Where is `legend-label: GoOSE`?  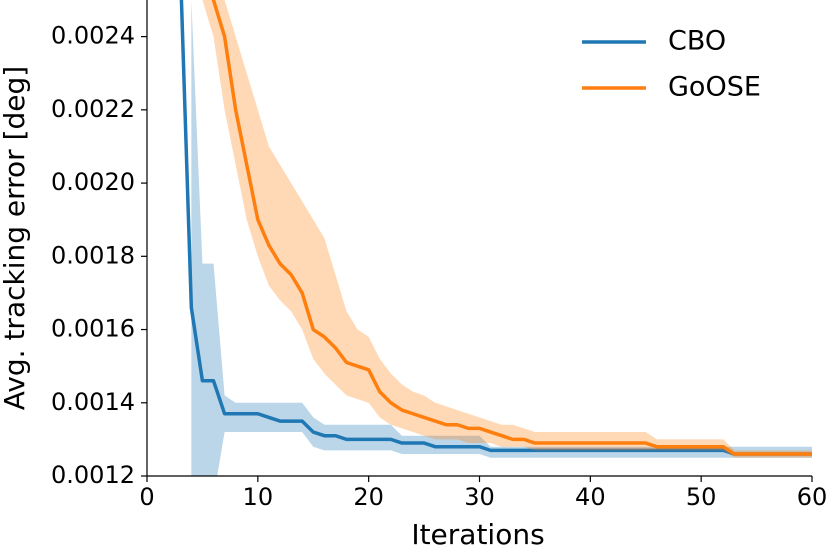
legend-label: GoOSE is located at coordinates (714, 87).